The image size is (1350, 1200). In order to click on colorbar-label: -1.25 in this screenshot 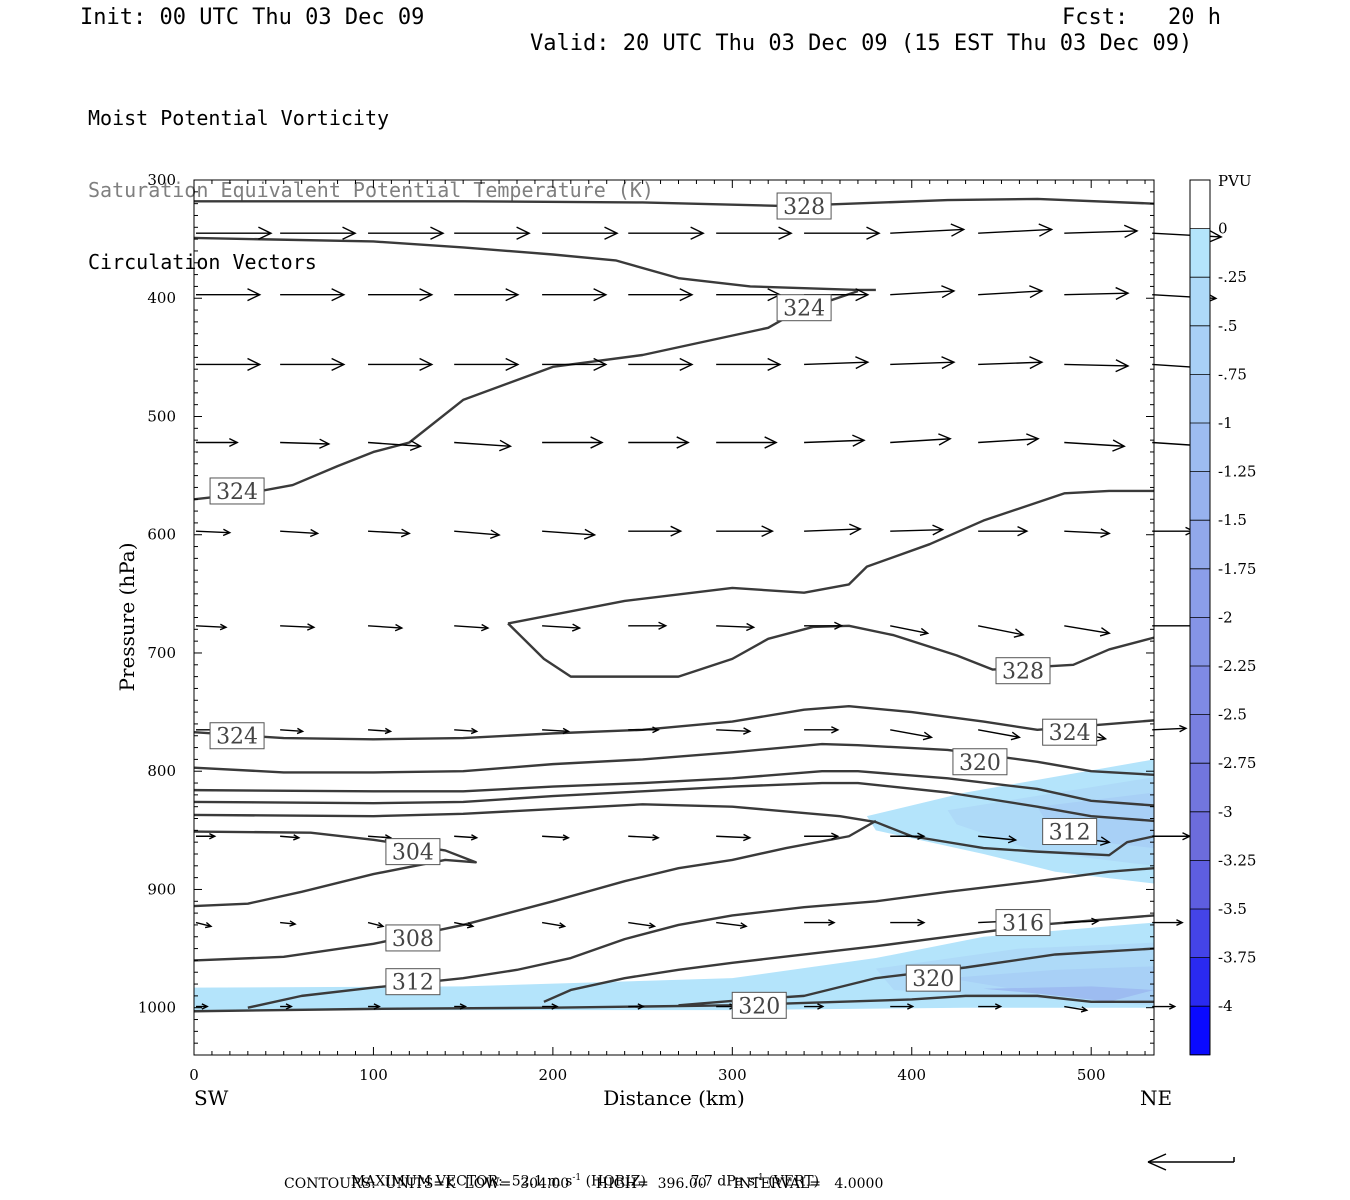, I will do `click(1237, 472)`.